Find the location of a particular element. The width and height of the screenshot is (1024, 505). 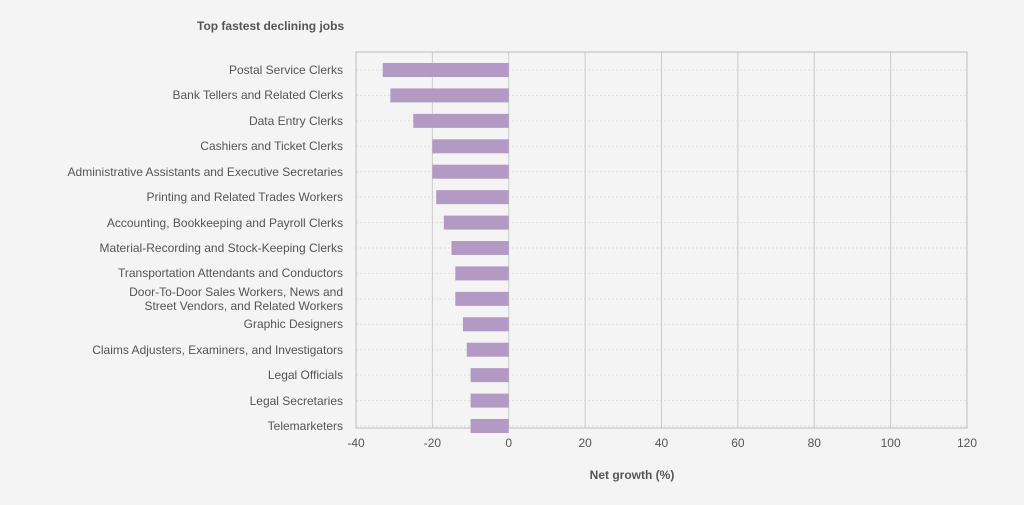

x-tick-label: 120 is located at coordinates (967, 443).